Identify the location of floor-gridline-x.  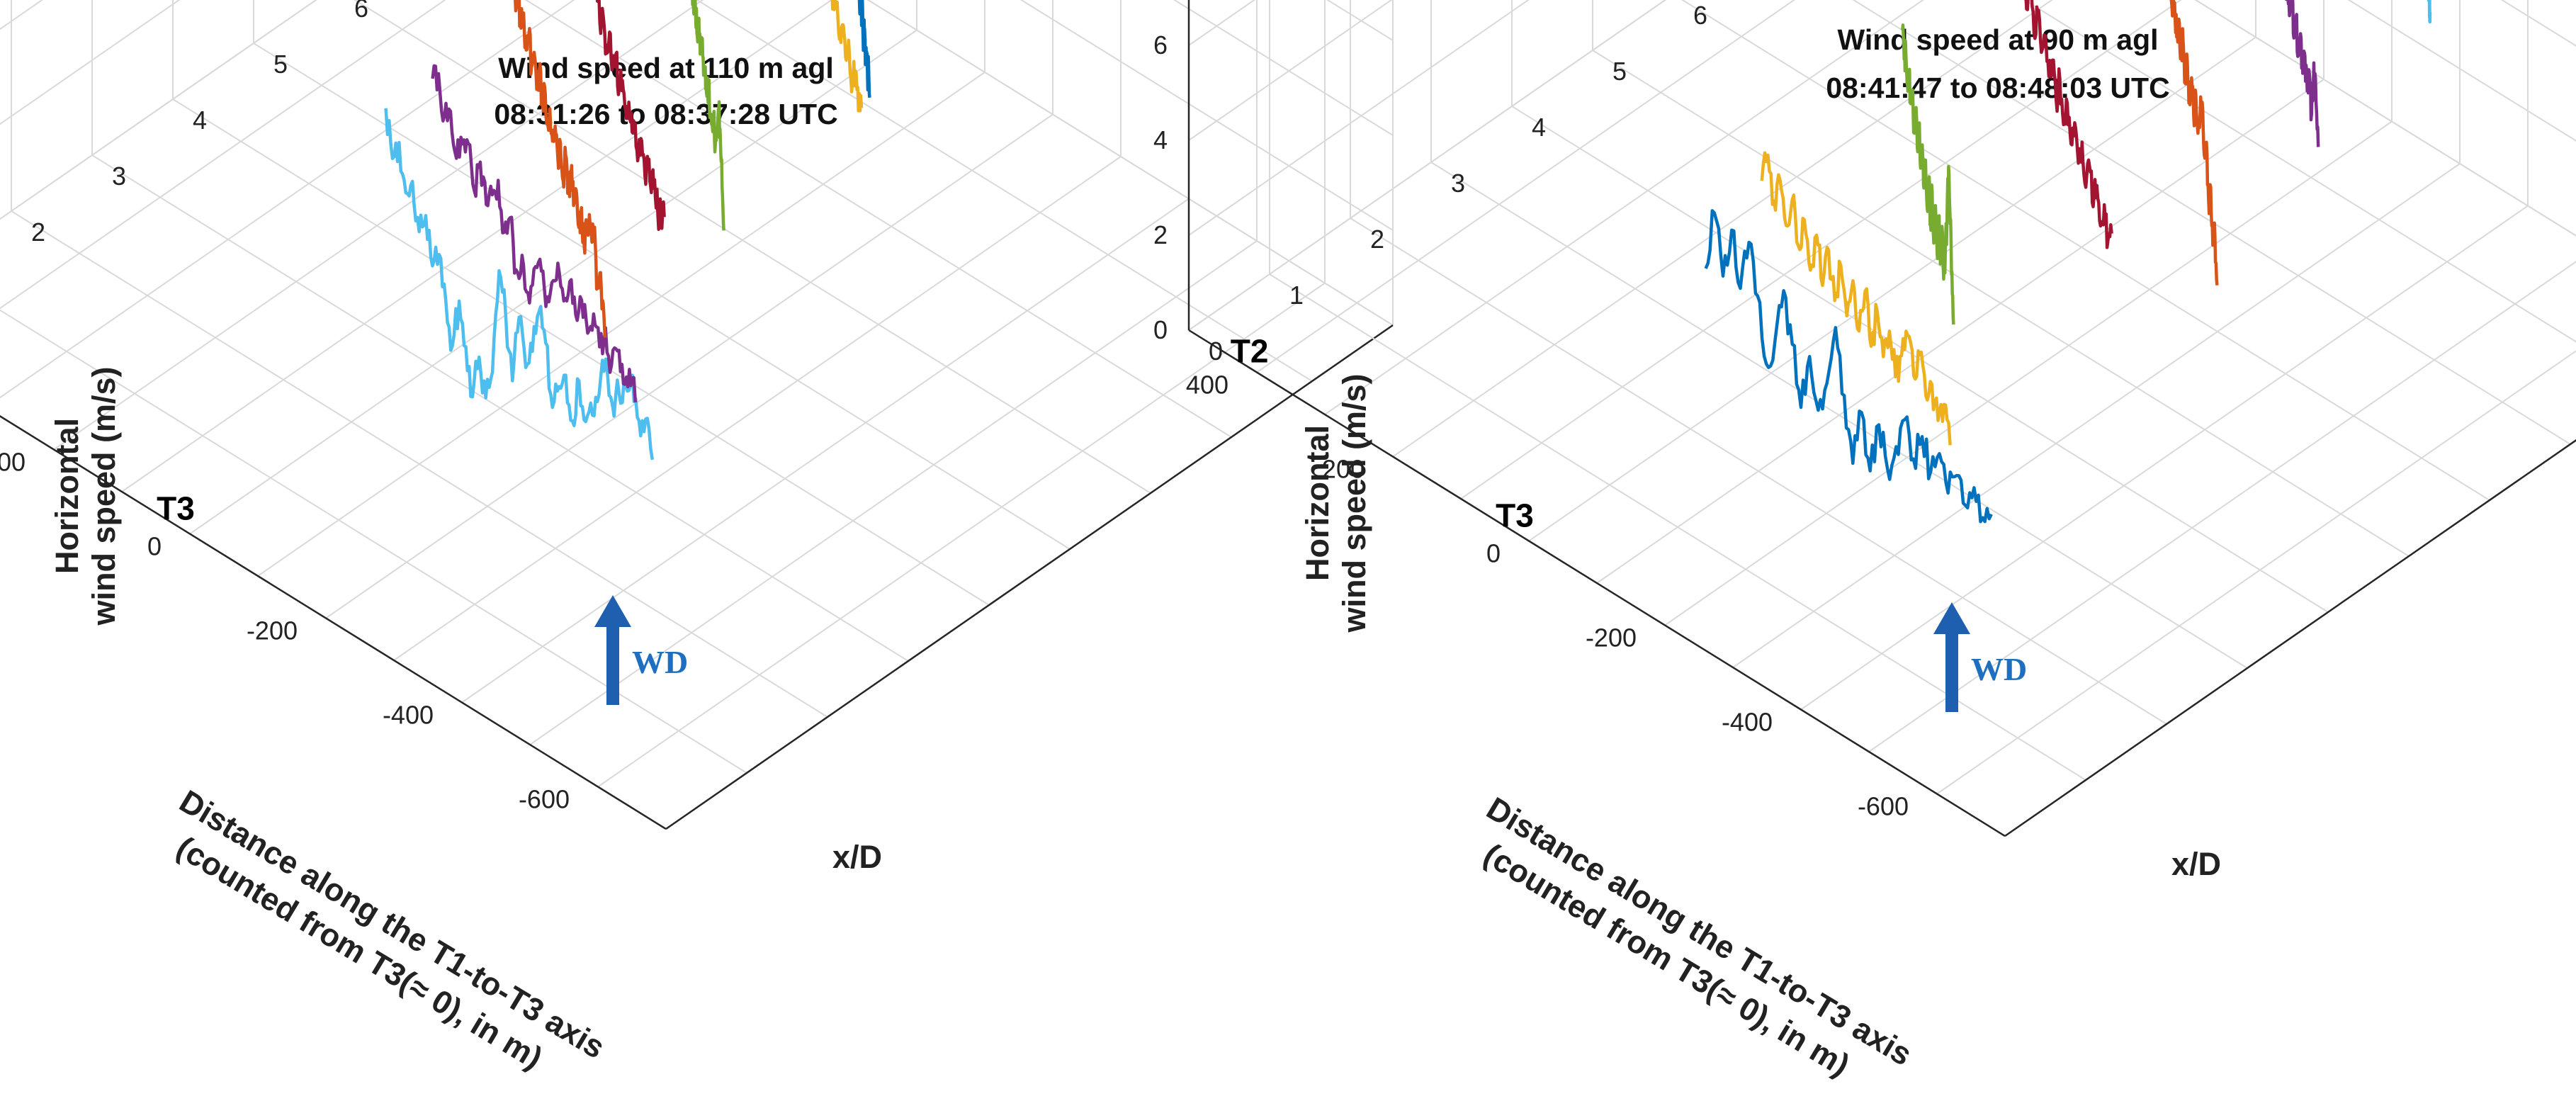
(2211, 222).